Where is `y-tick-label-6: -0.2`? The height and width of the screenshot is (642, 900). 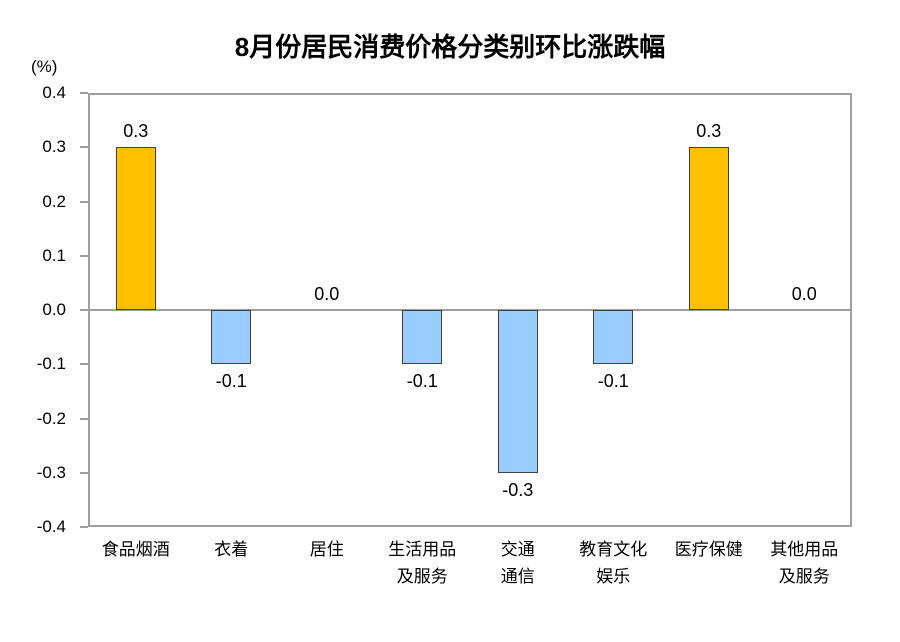
y-tick-label-6: -0.2 is located at coordinates (51, 418).